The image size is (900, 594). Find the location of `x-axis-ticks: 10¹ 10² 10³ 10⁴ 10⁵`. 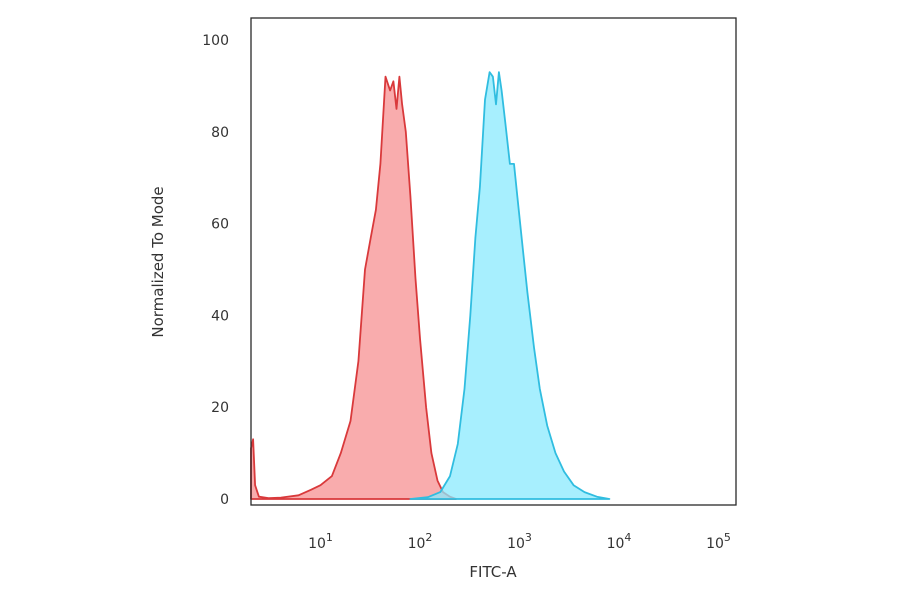

x-axis-ticks: 10¹ 10² 10³ 10⁴ 10⁵ is located at coordinates (519, 541).